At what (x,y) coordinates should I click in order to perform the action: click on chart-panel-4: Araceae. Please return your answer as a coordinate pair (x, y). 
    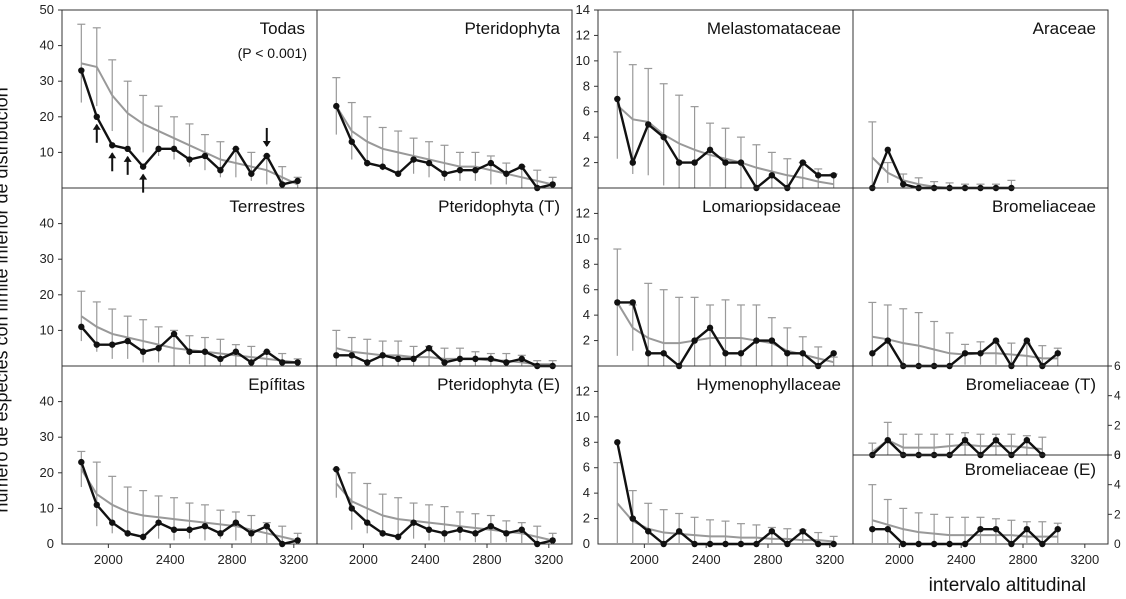
    Looking at the image, I should click on (980, 100).